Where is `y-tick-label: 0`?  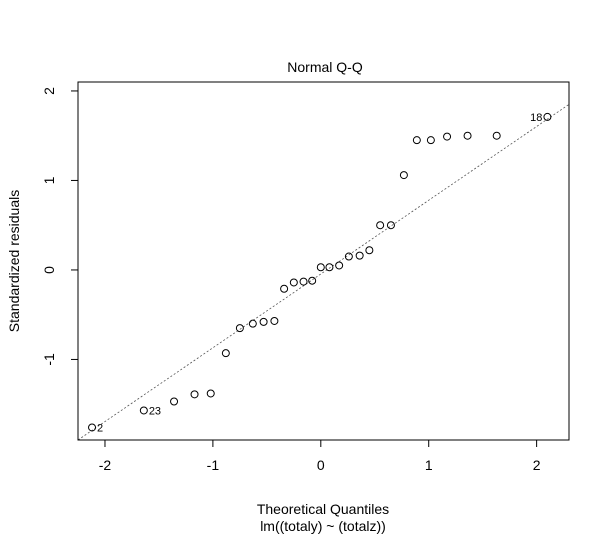
y-tick-label: 0 is located at coordinates (49, 270).